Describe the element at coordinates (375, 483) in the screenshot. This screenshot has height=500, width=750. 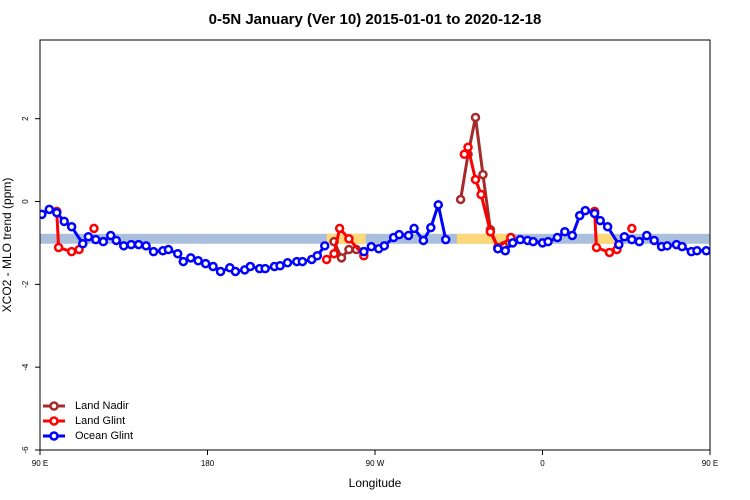
I see `x-axis-label: Longitude` at that location.